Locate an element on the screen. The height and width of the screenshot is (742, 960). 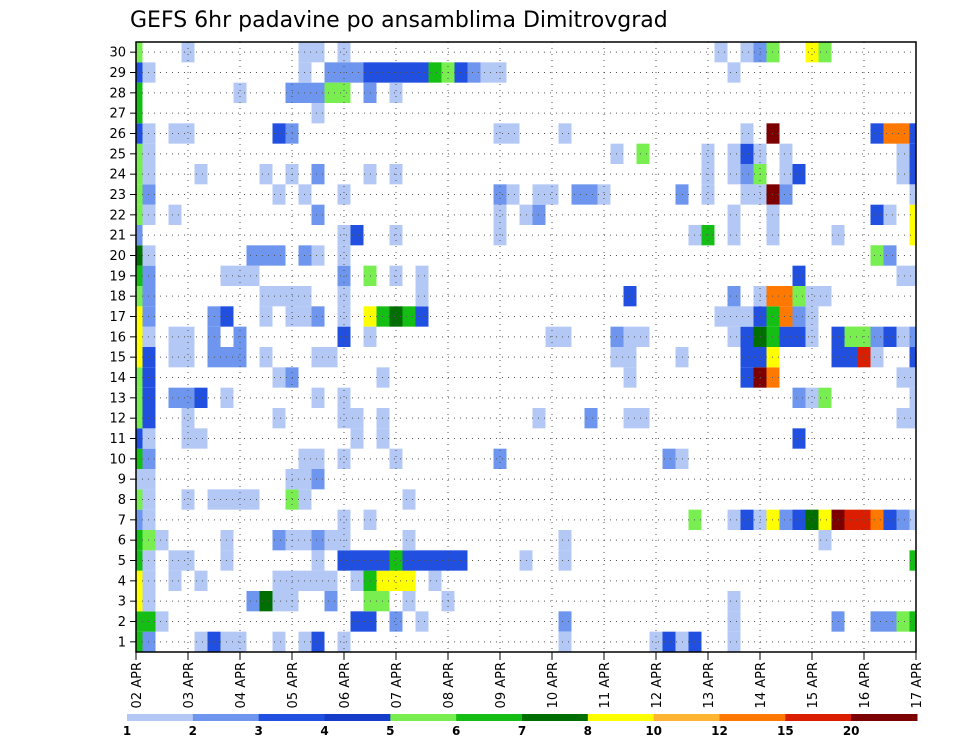
colorbar-label: 2 is located at coordinates (193, 731).